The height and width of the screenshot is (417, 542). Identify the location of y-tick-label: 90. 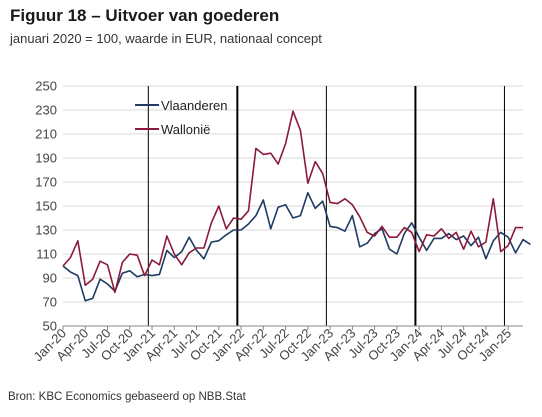
(50, 278).